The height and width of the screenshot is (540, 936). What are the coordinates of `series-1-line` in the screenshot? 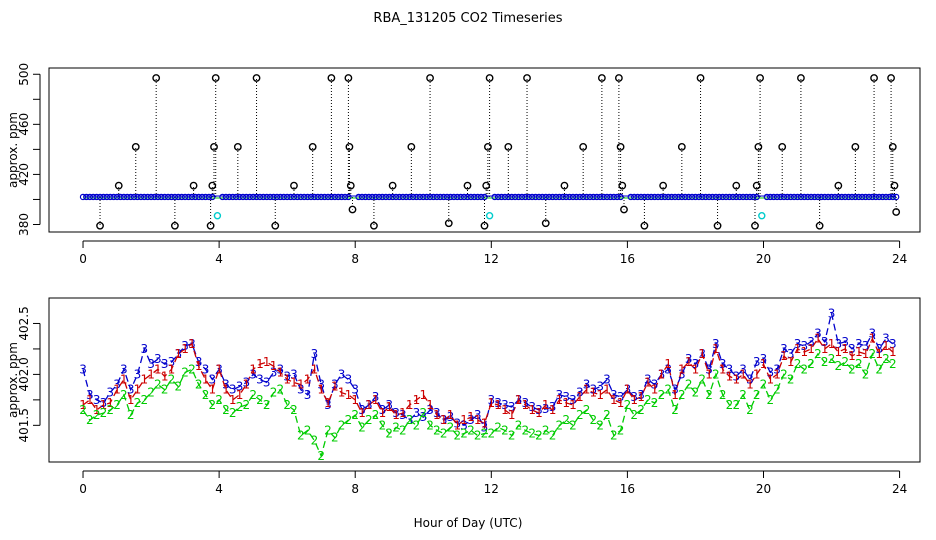 It's located at (488, 382).